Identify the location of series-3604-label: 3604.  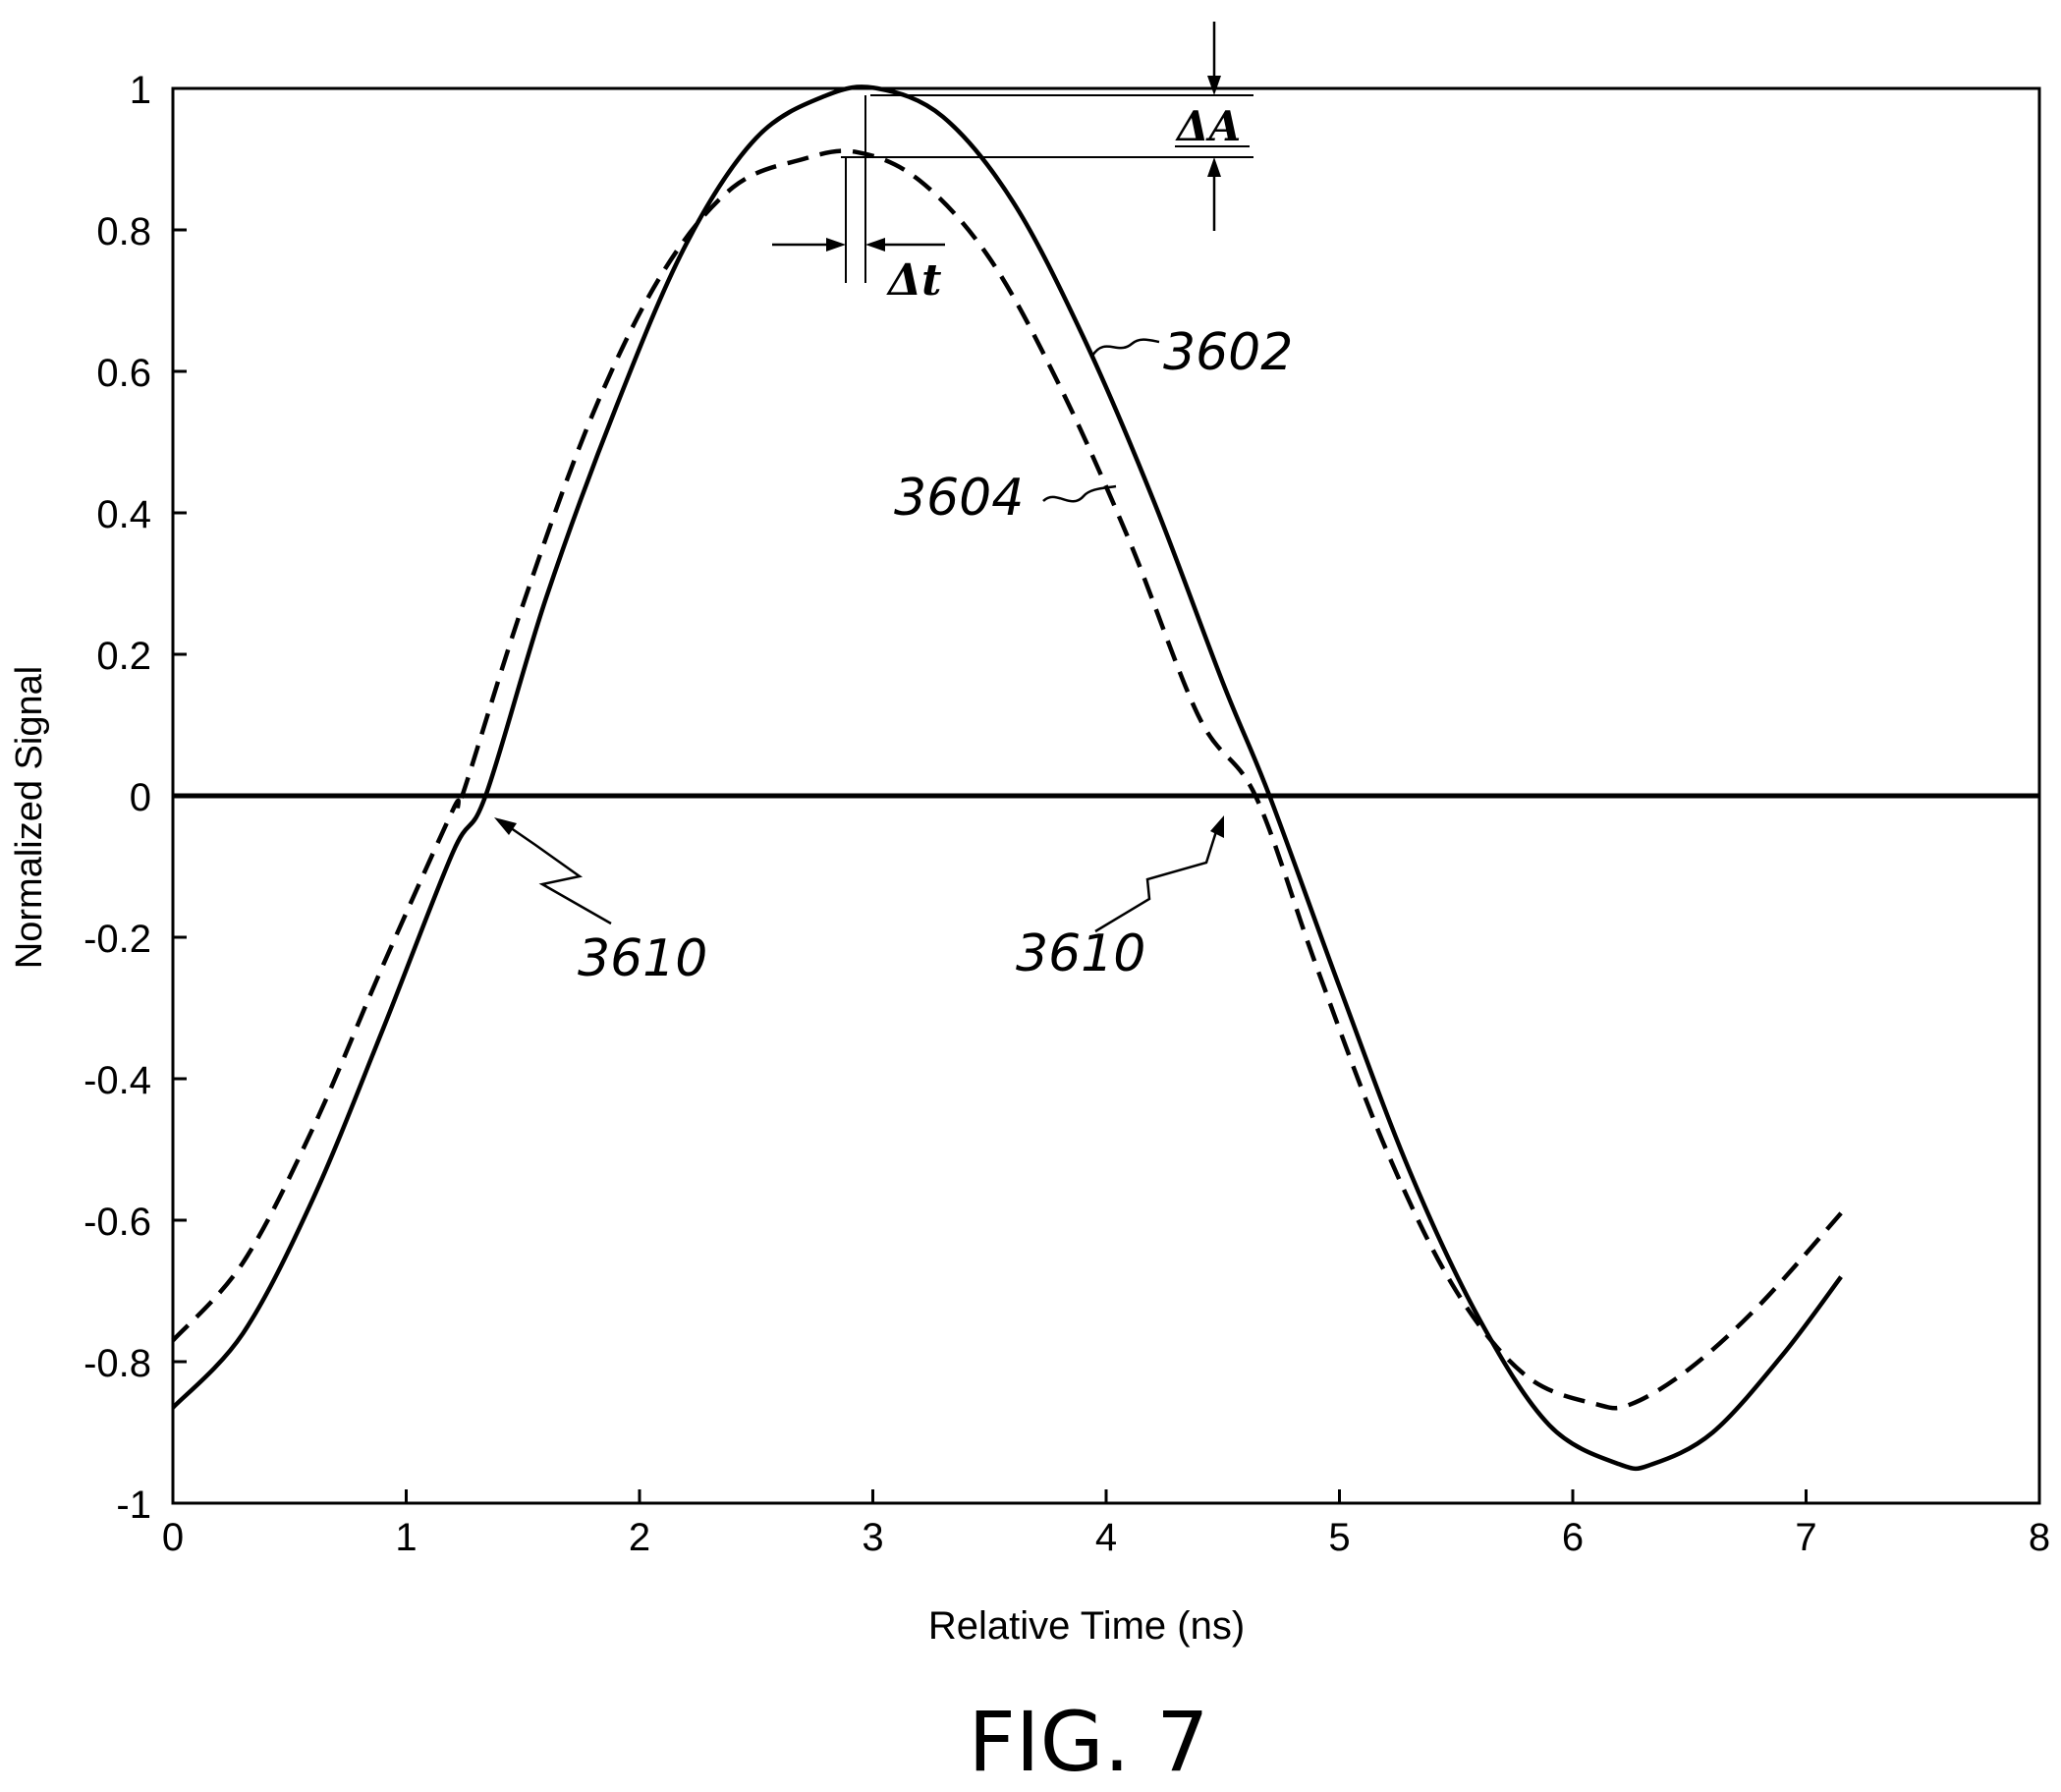
(959, 498).